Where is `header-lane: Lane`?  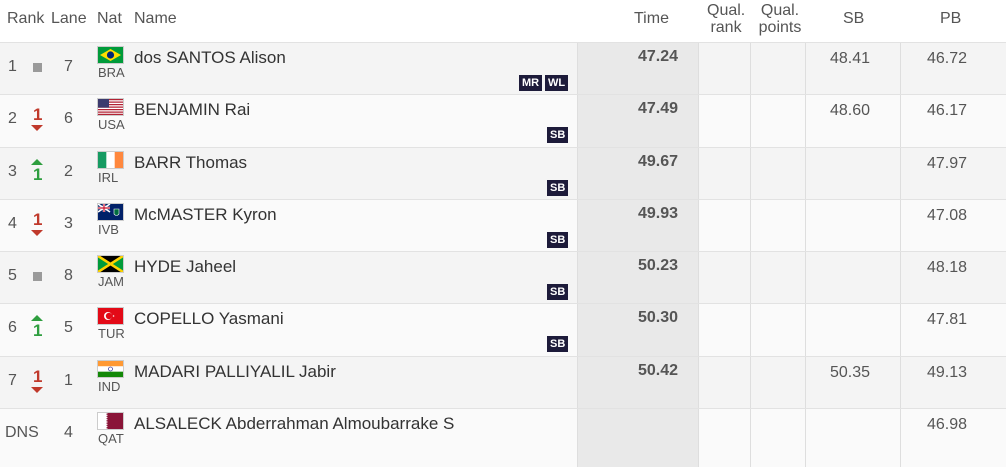 header-lane: Lane is located at coordinates (69, 18).